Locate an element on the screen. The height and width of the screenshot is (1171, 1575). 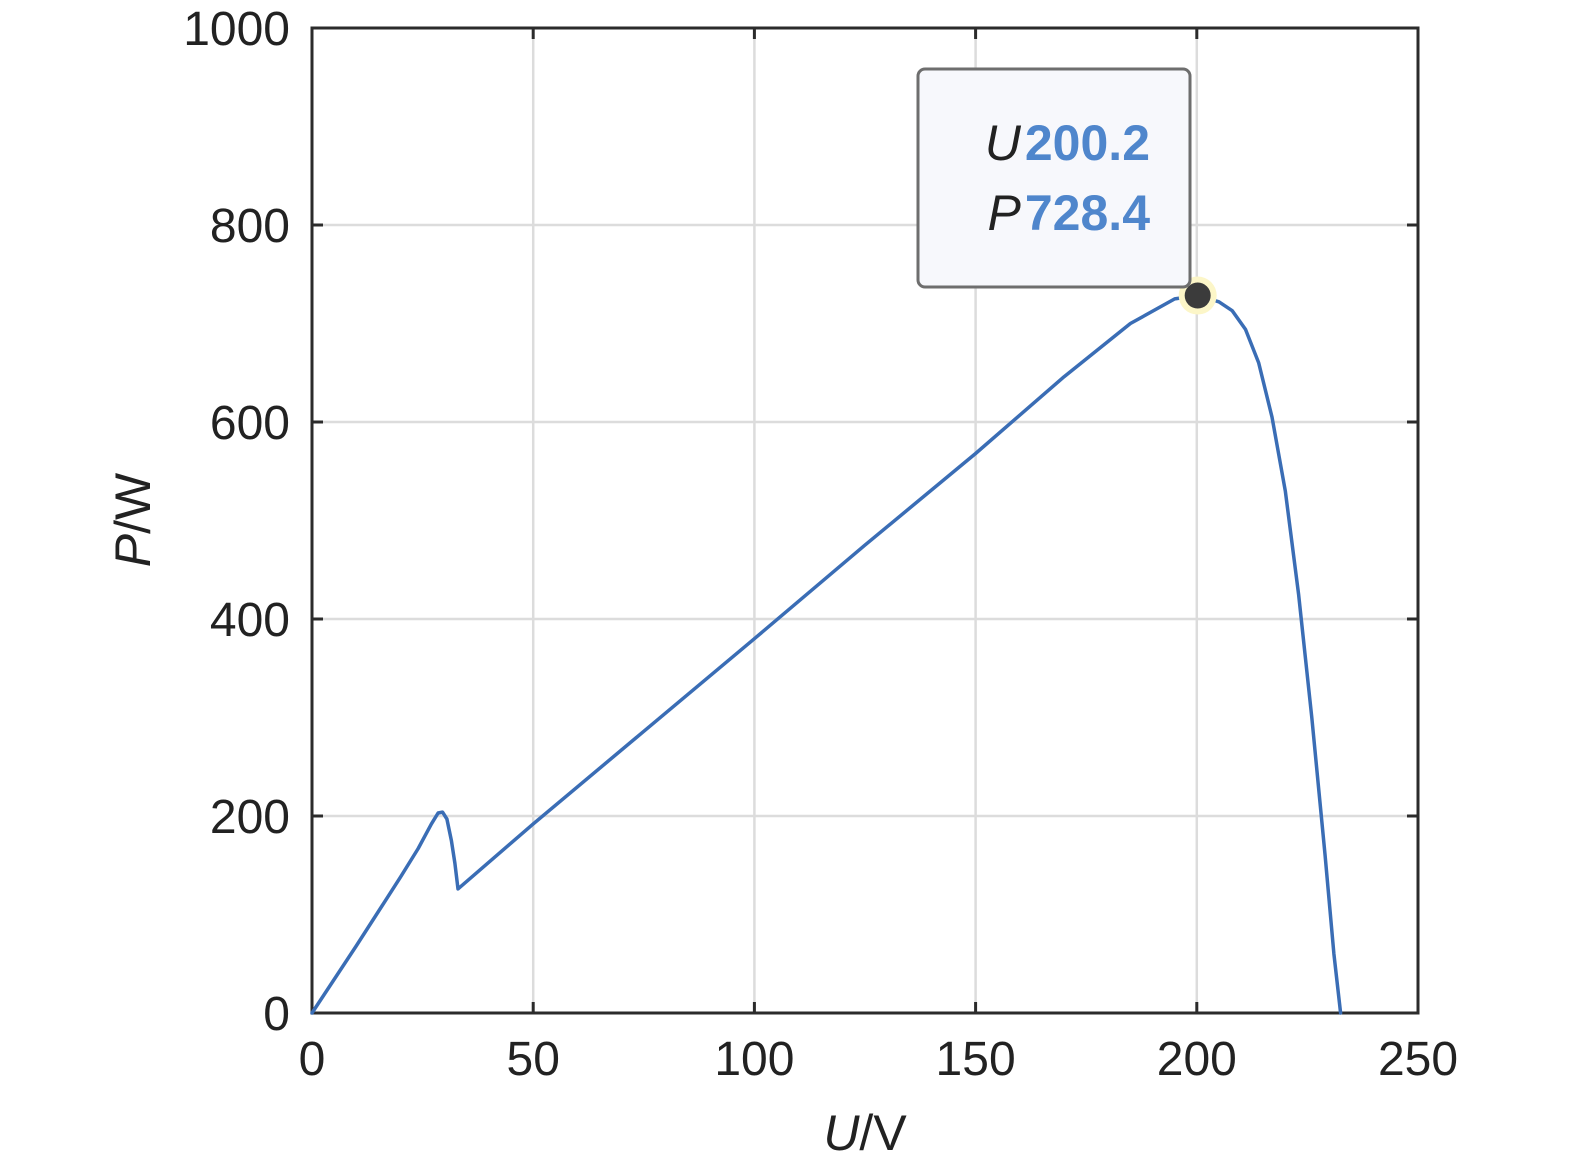
y-axis-label: P/W is located at coordinates (133, 519).